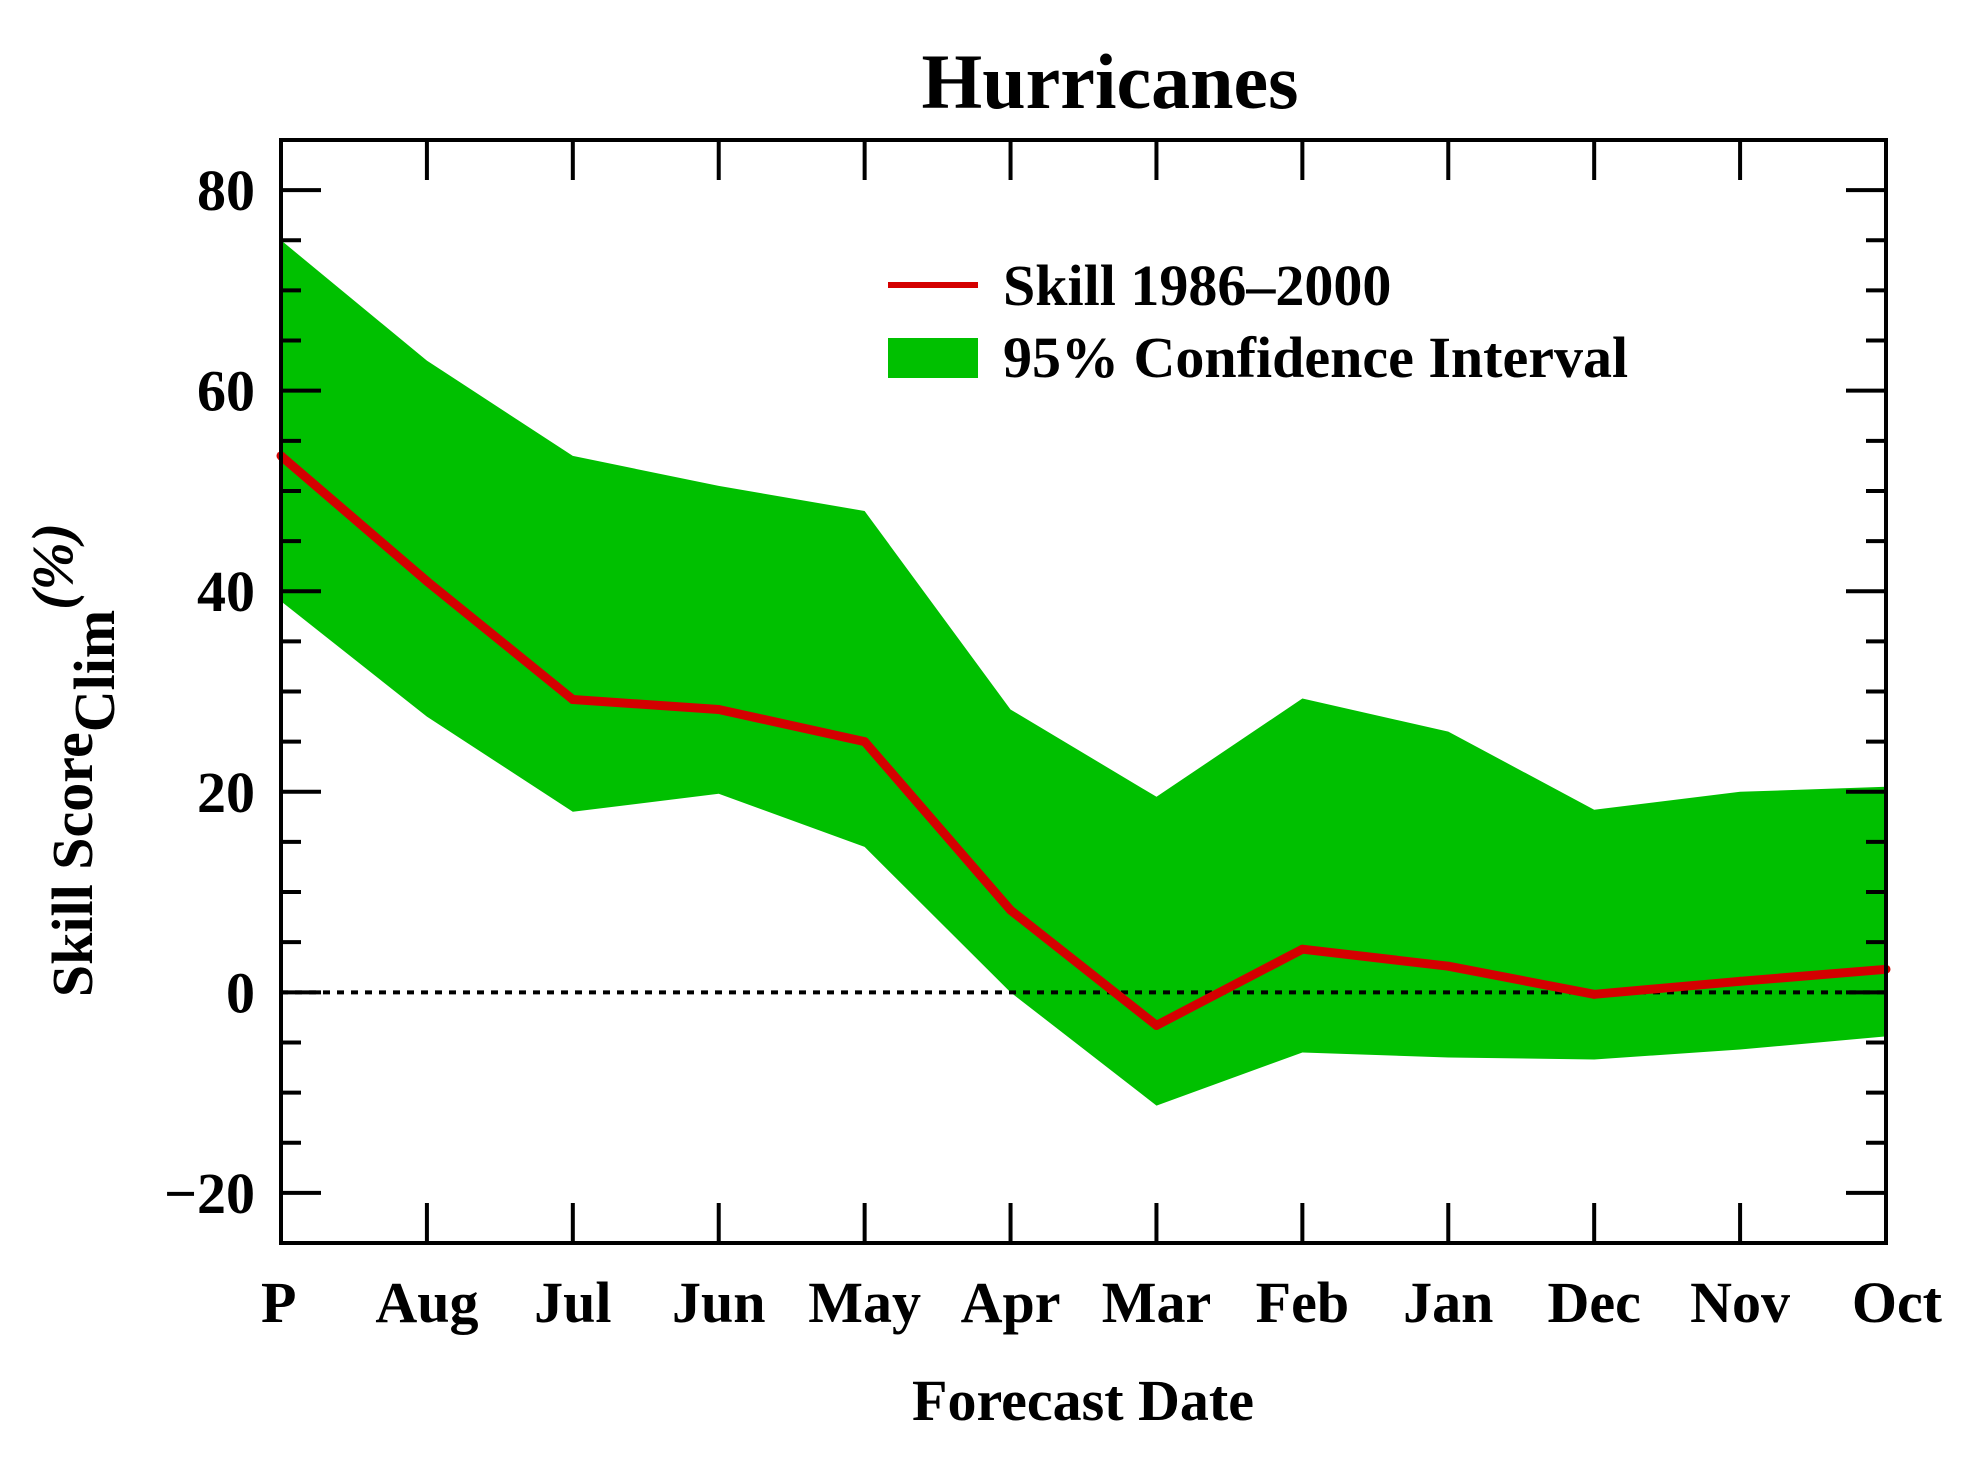 The height and width of the screenshot is (1462, 1980). Describe the element at coordinates (1897, 1302) in the screenshot. I see `x-tick-label-oct: Oct` at that location.